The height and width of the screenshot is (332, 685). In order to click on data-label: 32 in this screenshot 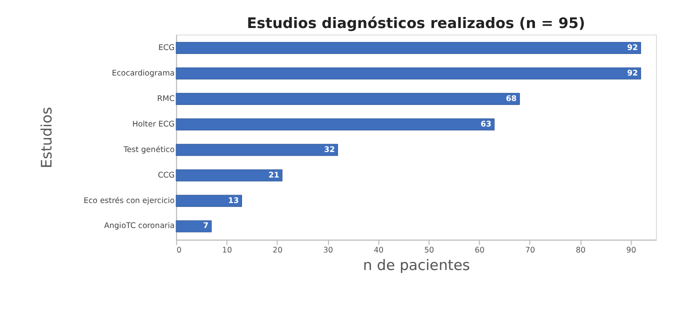, I will do `click(329, 149)`.